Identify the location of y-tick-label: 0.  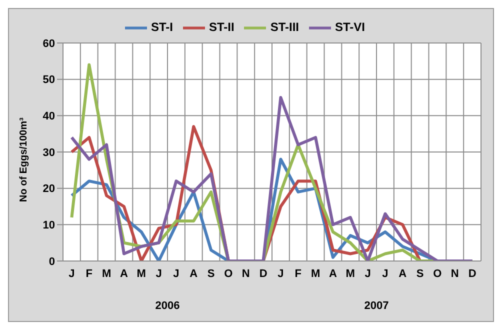
(51, 262).